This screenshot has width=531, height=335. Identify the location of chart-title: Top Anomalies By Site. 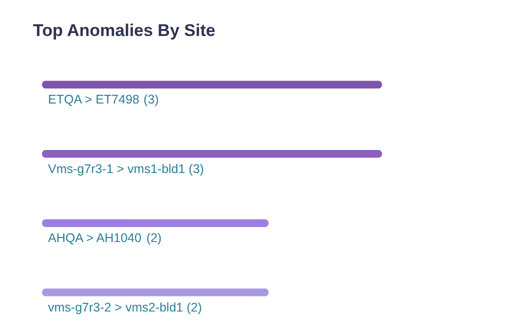
(124, 30).